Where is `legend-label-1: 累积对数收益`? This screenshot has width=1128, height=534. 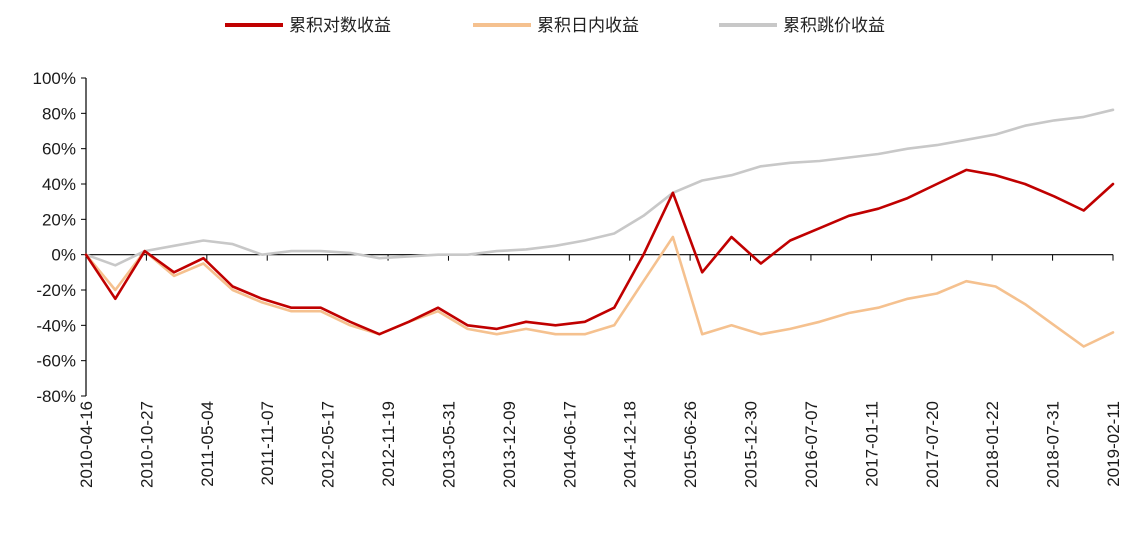
legend-label-1: 累积对数收益 is located at coordinates (340, 26).